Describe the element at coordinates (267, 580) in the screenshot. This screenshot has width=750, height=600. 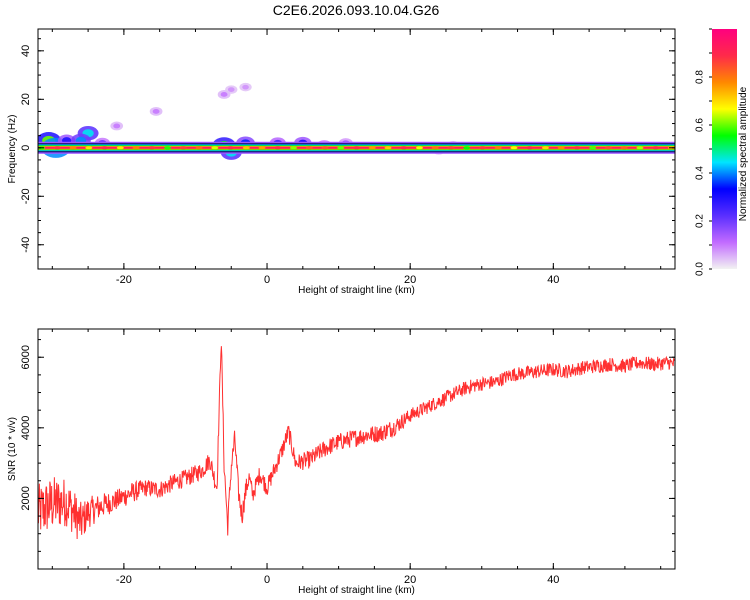
I see `snr-x-tick-label: 0` at that location.